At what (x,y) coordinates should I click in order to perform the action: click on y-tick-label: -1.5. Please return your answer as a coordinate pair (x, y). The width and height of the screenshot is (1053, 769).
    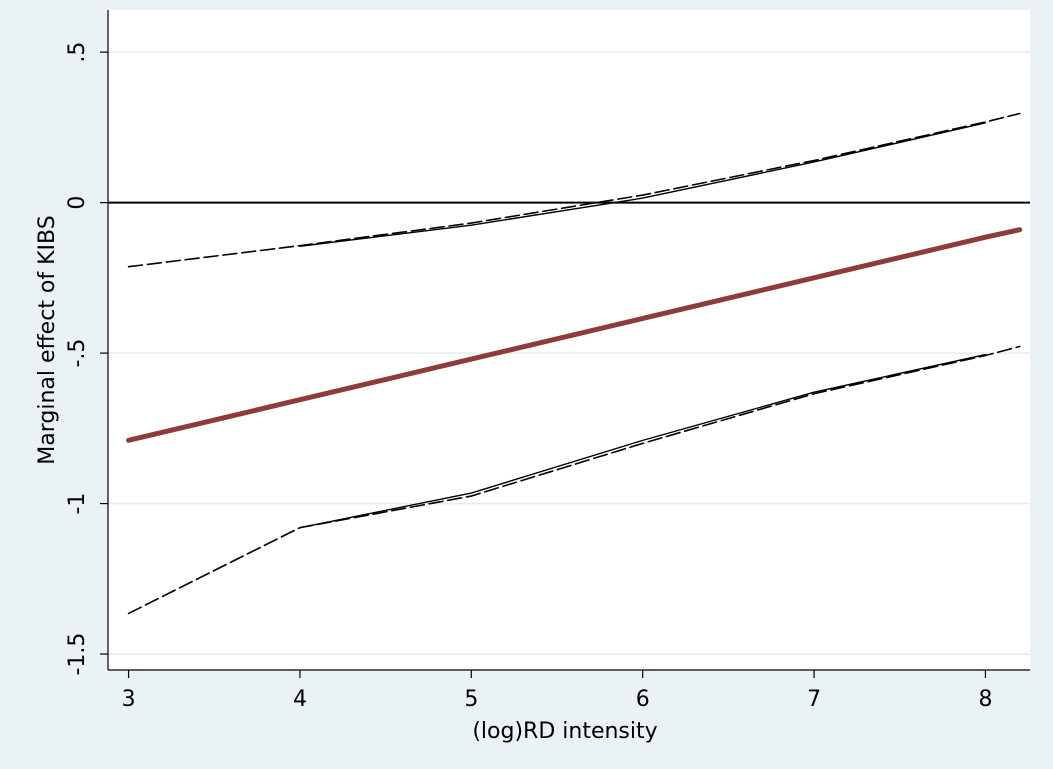
    Looking at the image, I should click on (77, 654).